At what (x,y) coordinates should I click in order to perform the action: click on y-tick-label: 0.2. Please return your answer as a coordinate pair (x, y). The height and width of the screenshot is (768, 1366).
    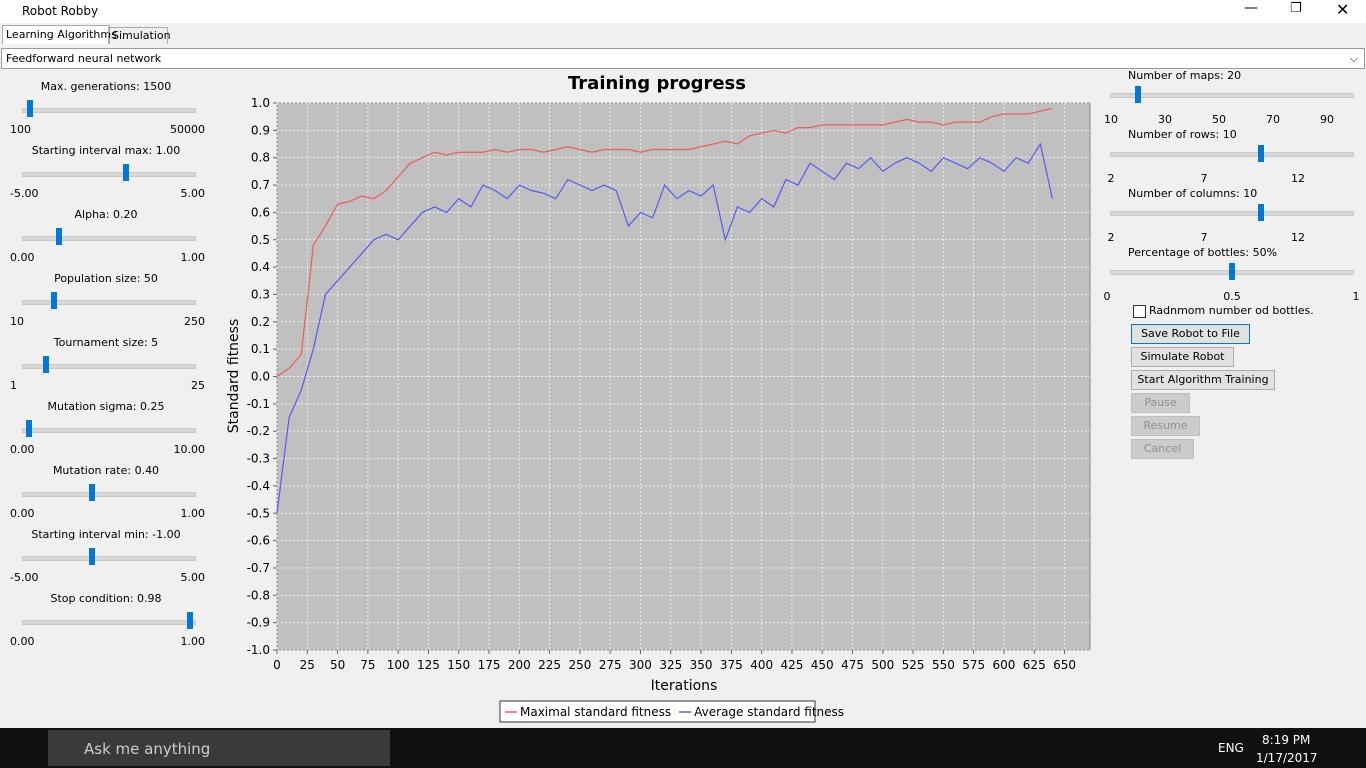
    Looking at the image, I should click on (260, 322).